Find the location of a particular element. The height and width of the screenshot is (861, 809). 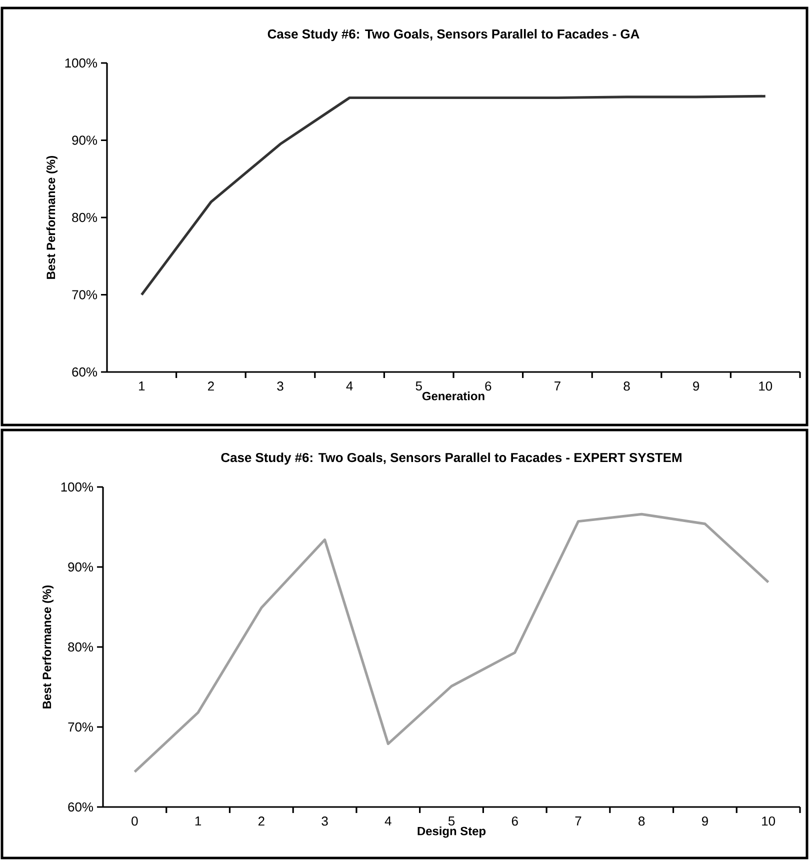

chart-title: Case Study #6: Two Goals, Sensors Parallel to Facades - EXPERT SYSTEM is located at coordinates (451, 458).